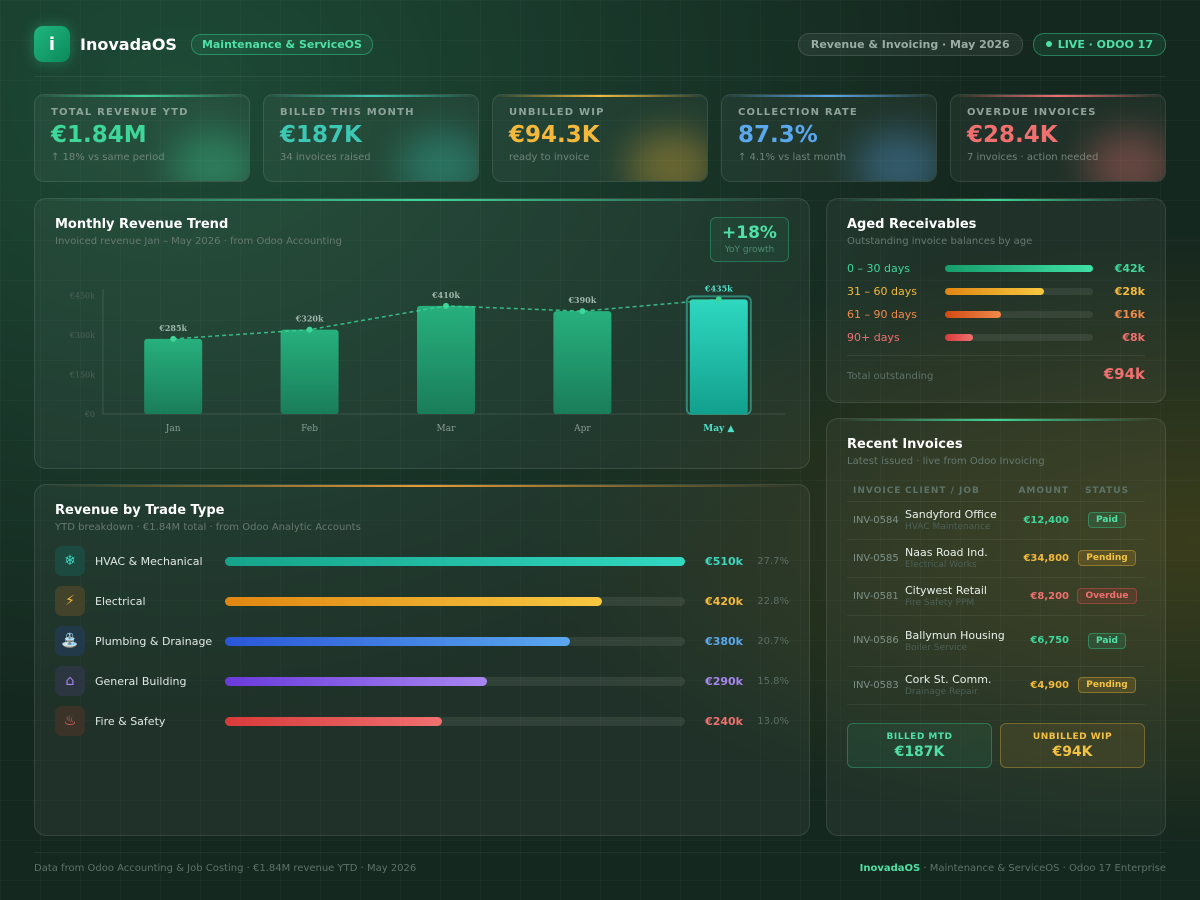  Describe the element at coordinates (600, 138) in the screenshot. I see `kpi-card: UNBILLED WIP €94.3K ready to invoice` at that location.